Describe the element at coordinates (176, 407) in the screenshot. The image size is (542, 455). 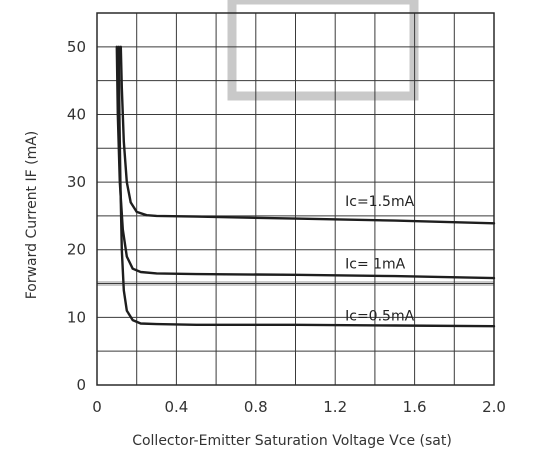
I see `x-tick-label: 0.4` at that location.